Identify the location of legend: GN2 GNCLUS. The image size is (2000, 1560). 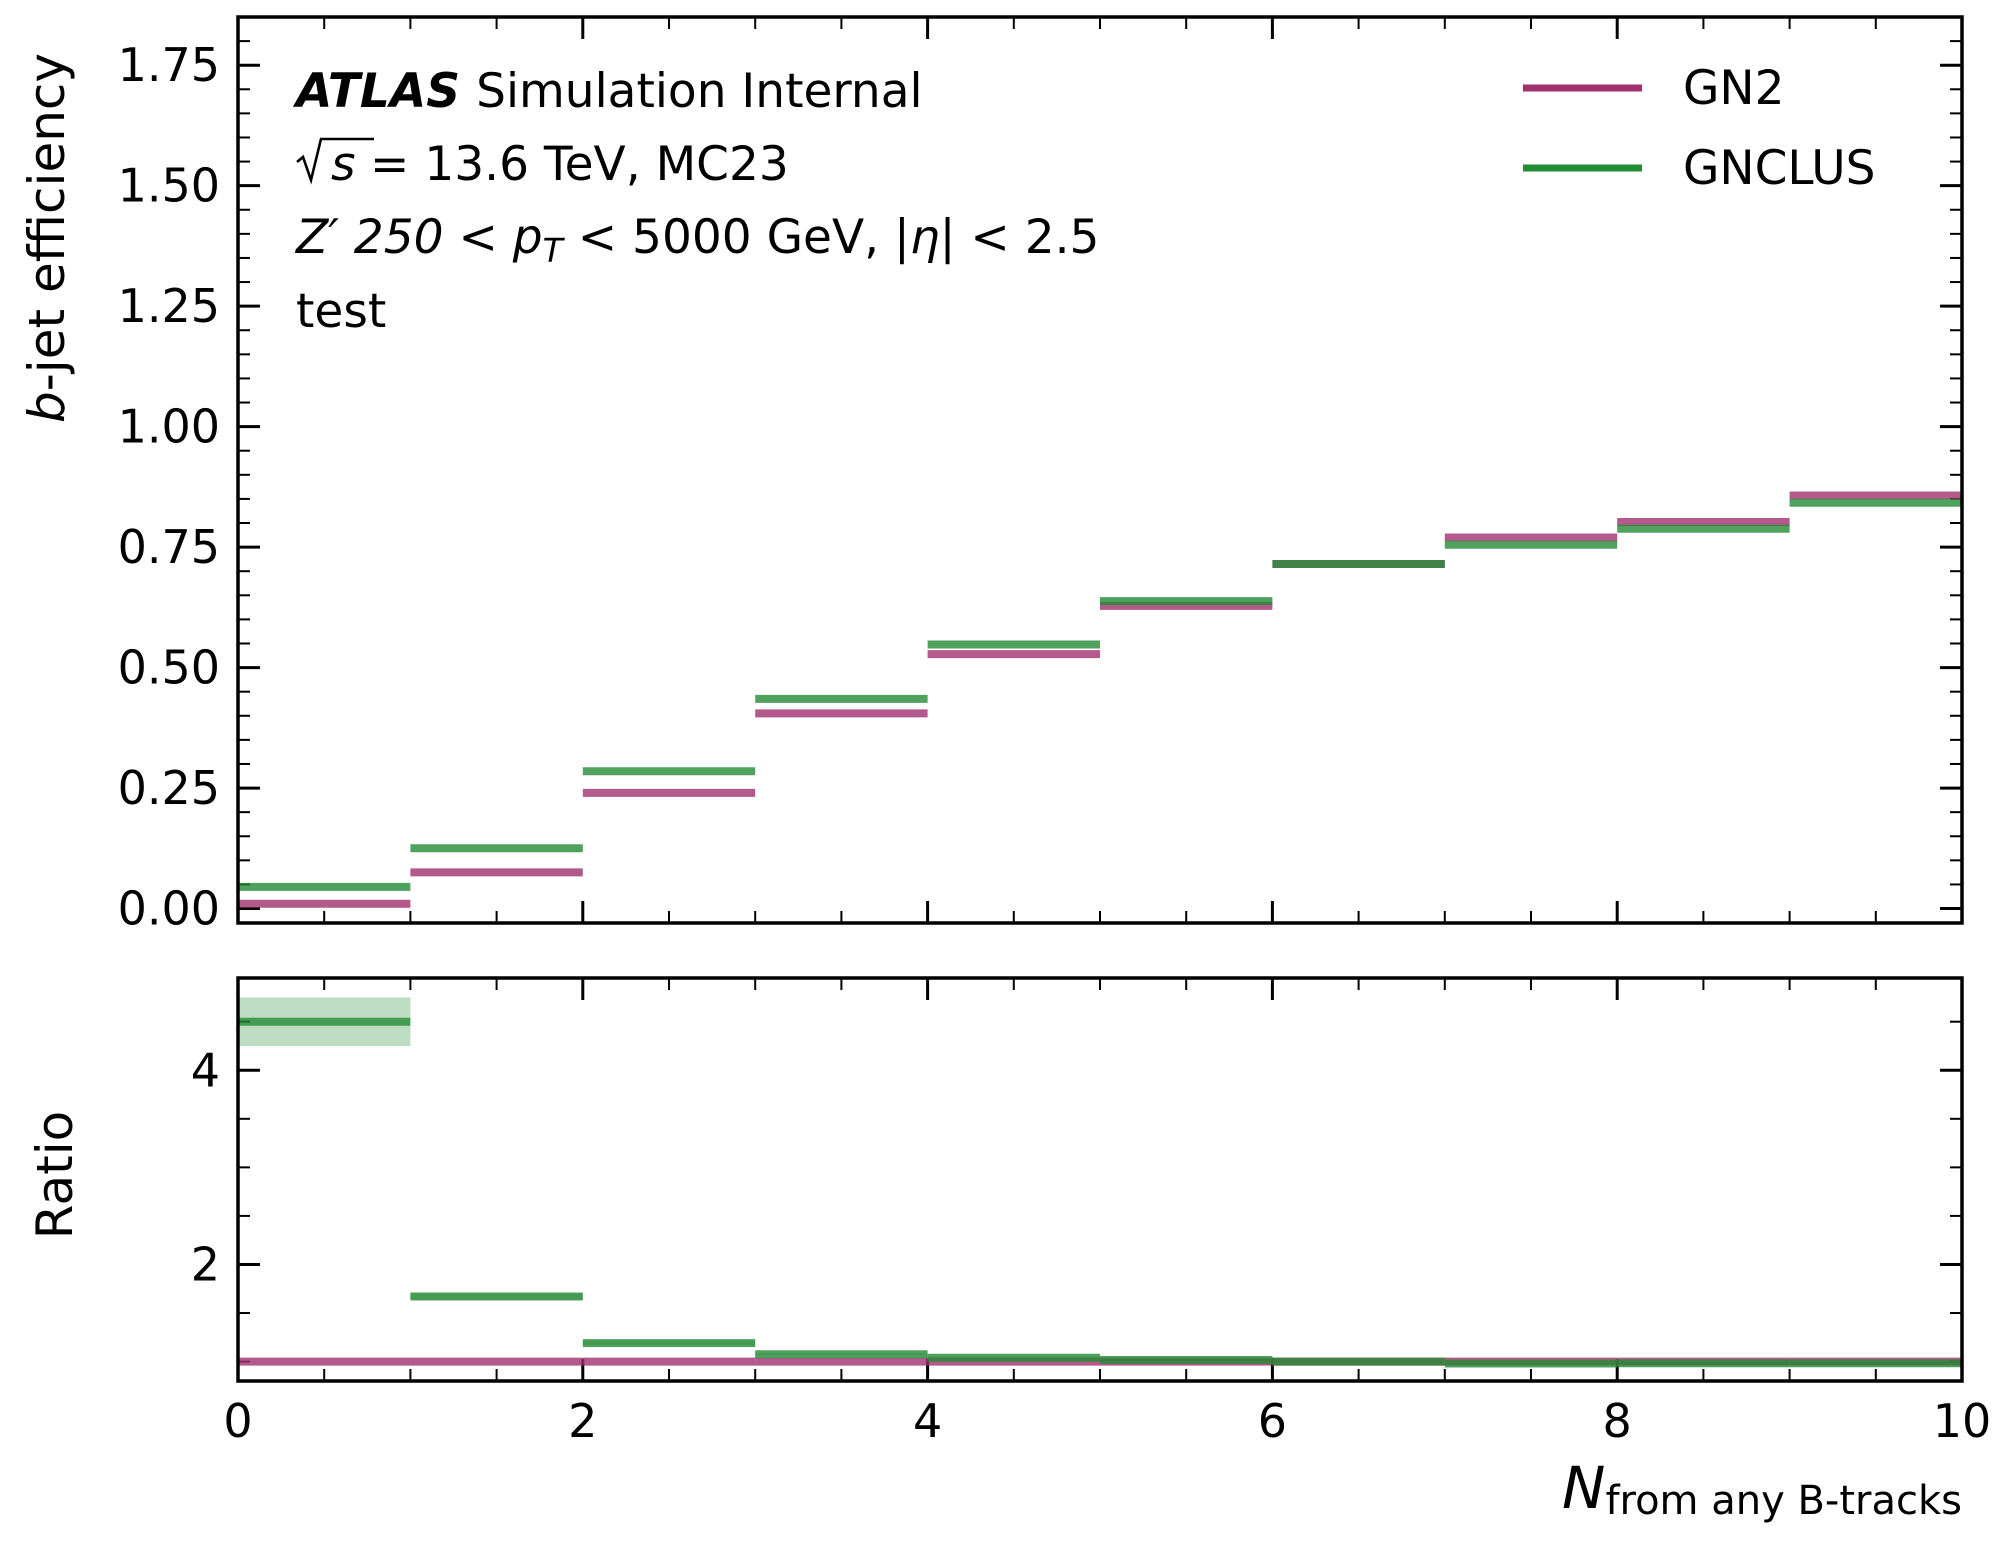
(1699, 128).